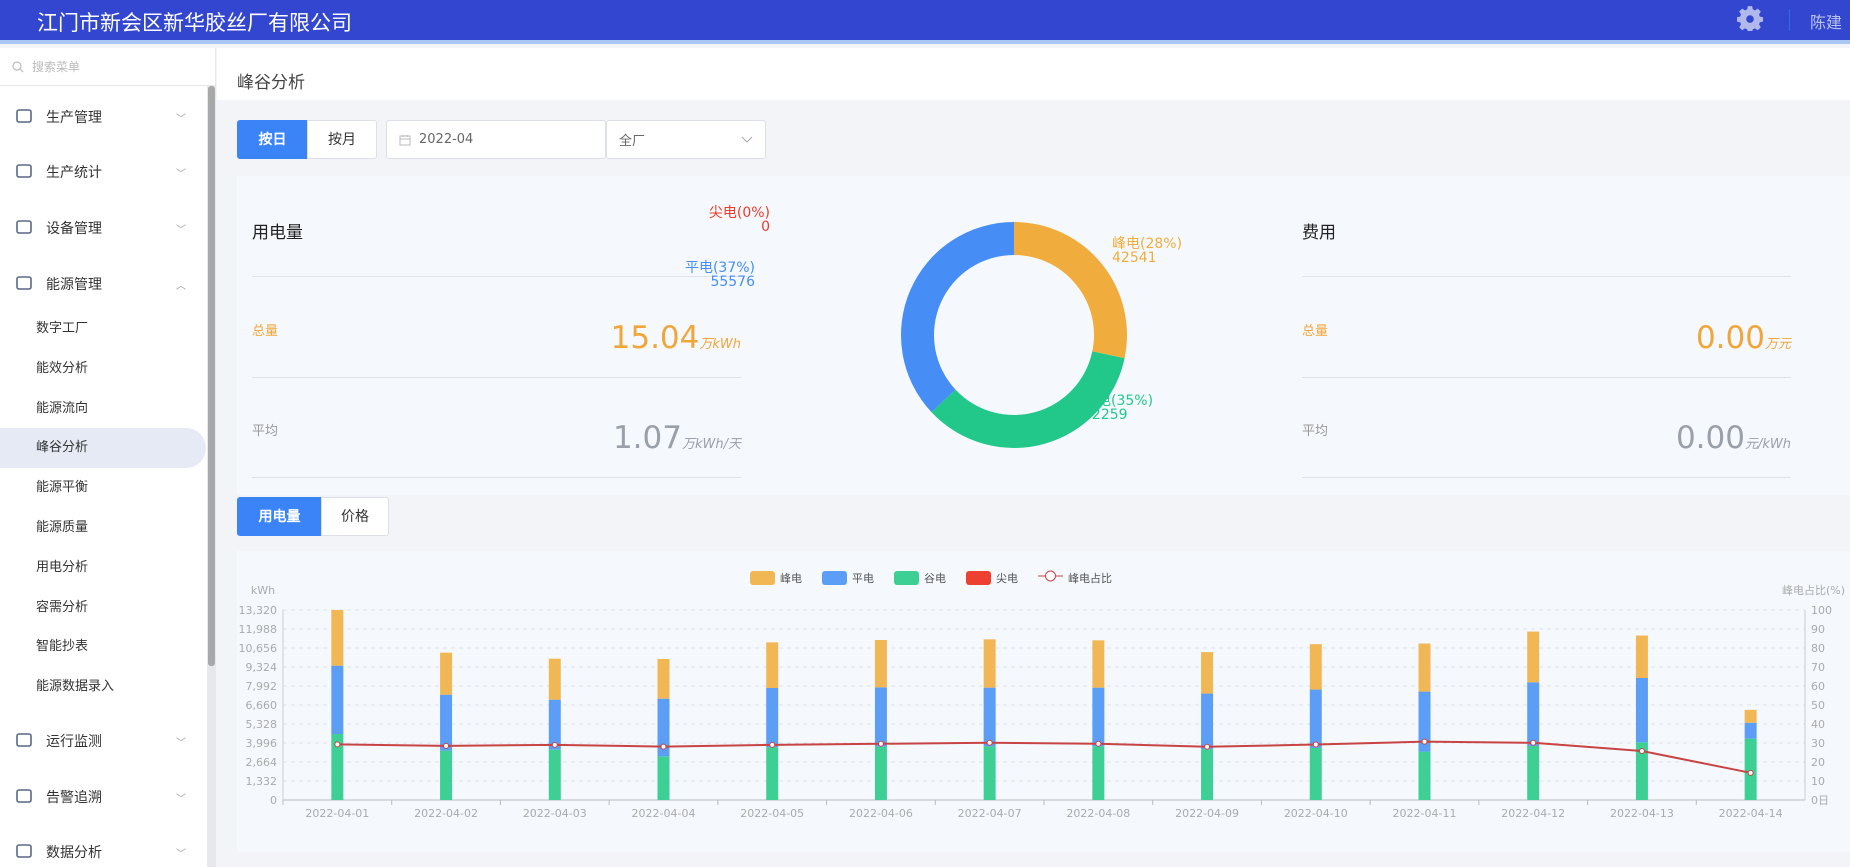  Describe the element at coordinates (103, 284) in the screenshot. I see `sidebar-group: 能源管理 ︿` at that location.